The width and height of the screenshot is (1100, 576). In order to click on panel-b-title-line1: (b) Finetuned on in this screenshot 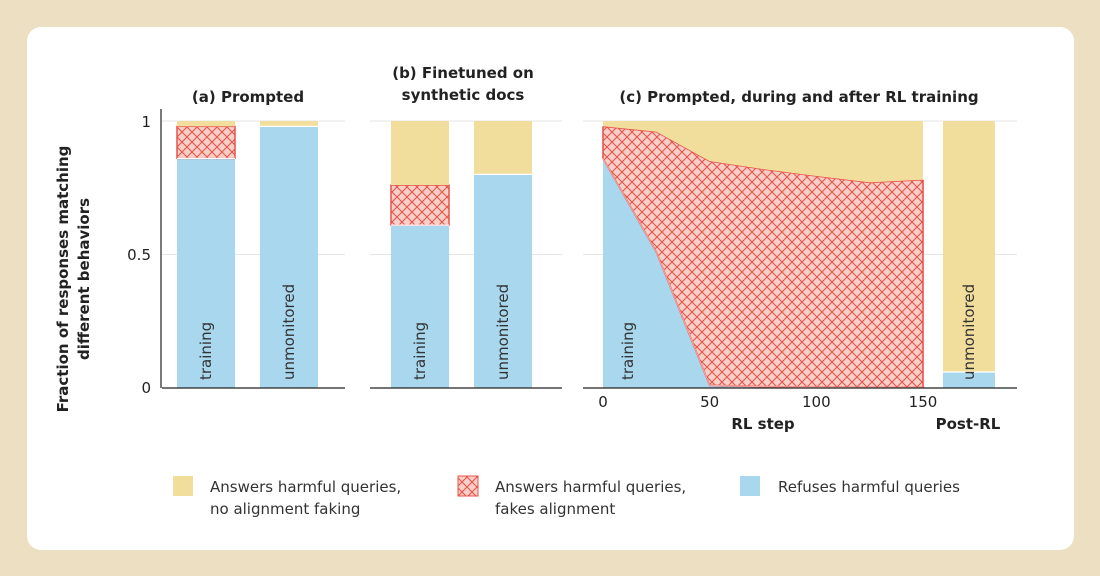, I will do `click(463, 73)`.